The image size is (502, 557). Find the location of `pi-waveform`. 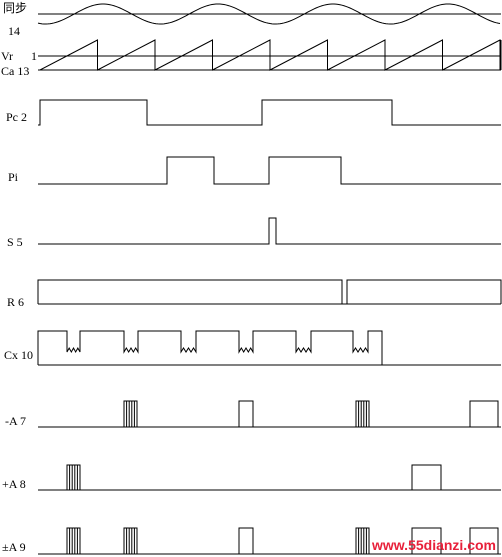

pi-waveform is located at coordinates (269, 170).